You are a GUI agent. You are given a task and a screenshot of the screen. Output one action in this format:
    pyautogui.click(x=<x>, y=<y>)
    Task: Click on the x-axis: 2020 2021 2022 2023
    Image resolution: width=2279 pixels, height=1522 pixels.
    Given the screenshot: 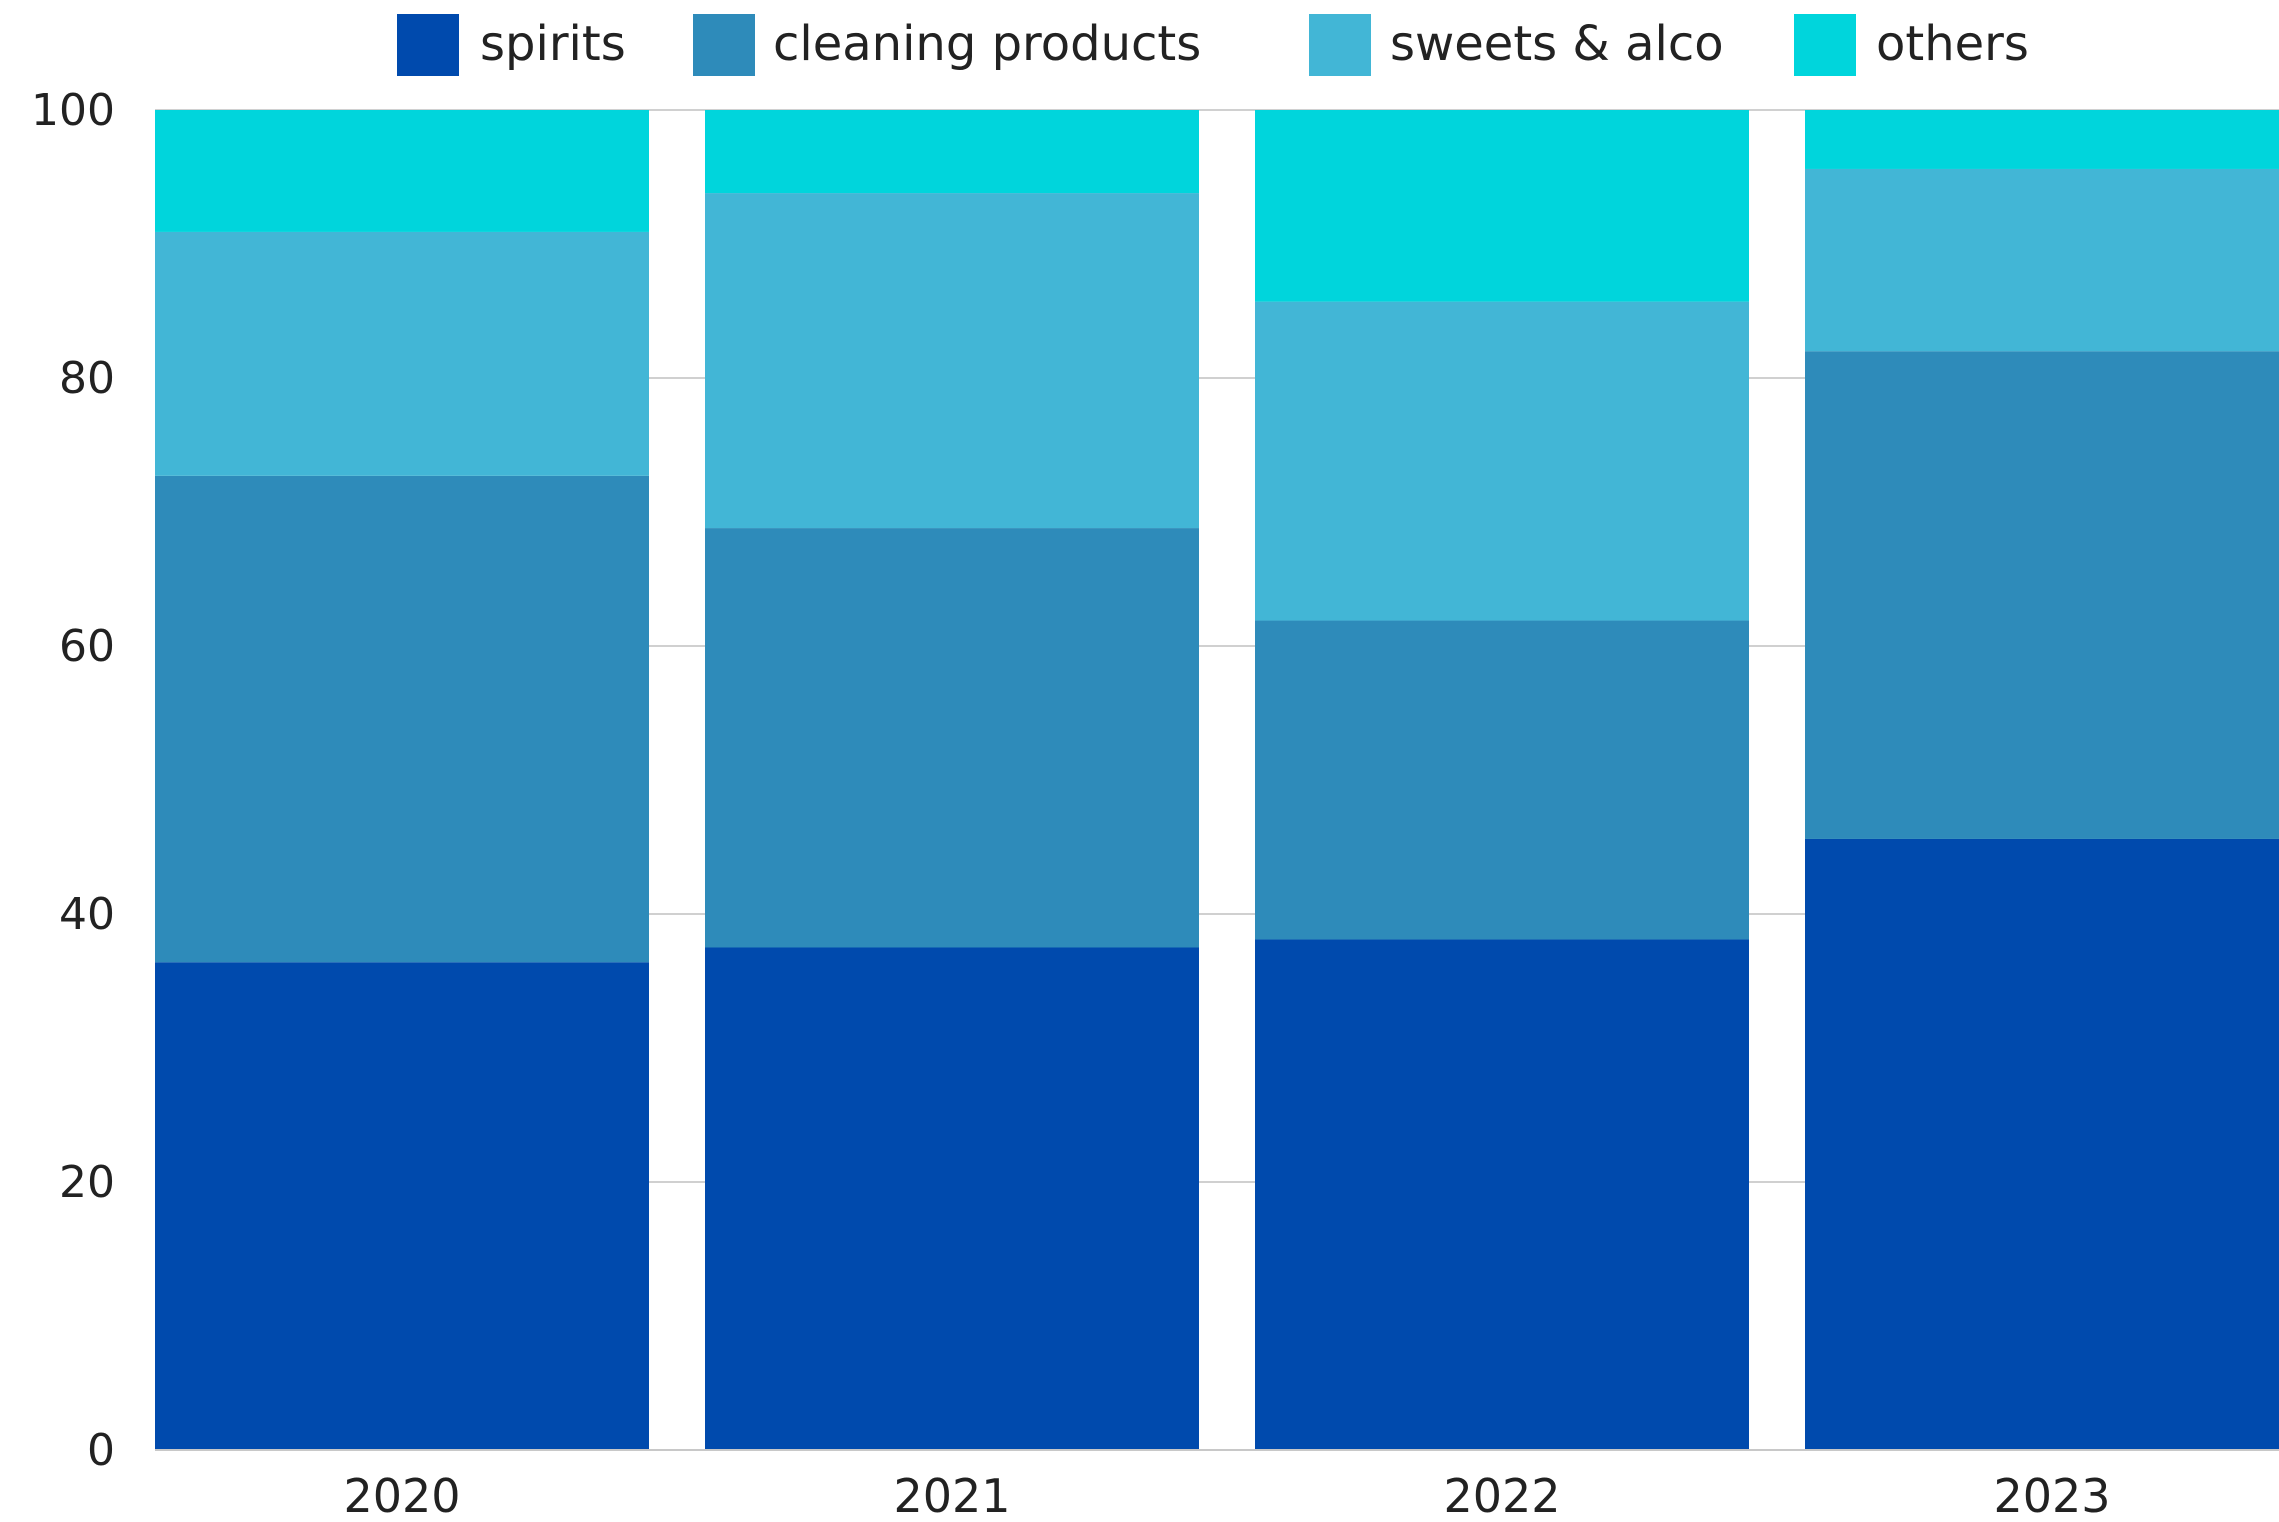 What is the action you would take?
    pyautogui.click(x=1217, y=1485)
    